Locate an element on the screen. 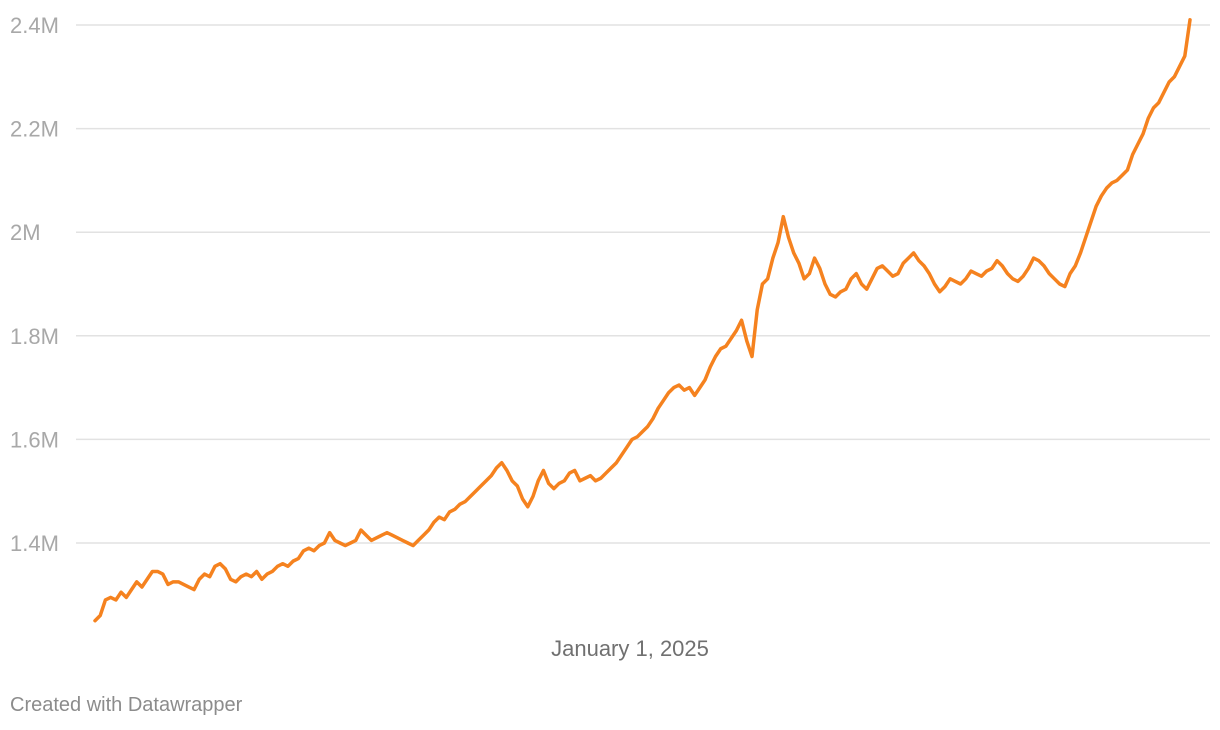 The image size is (1220, 730). y-tick-label: 2.2M is located at coordinates (34, 129).